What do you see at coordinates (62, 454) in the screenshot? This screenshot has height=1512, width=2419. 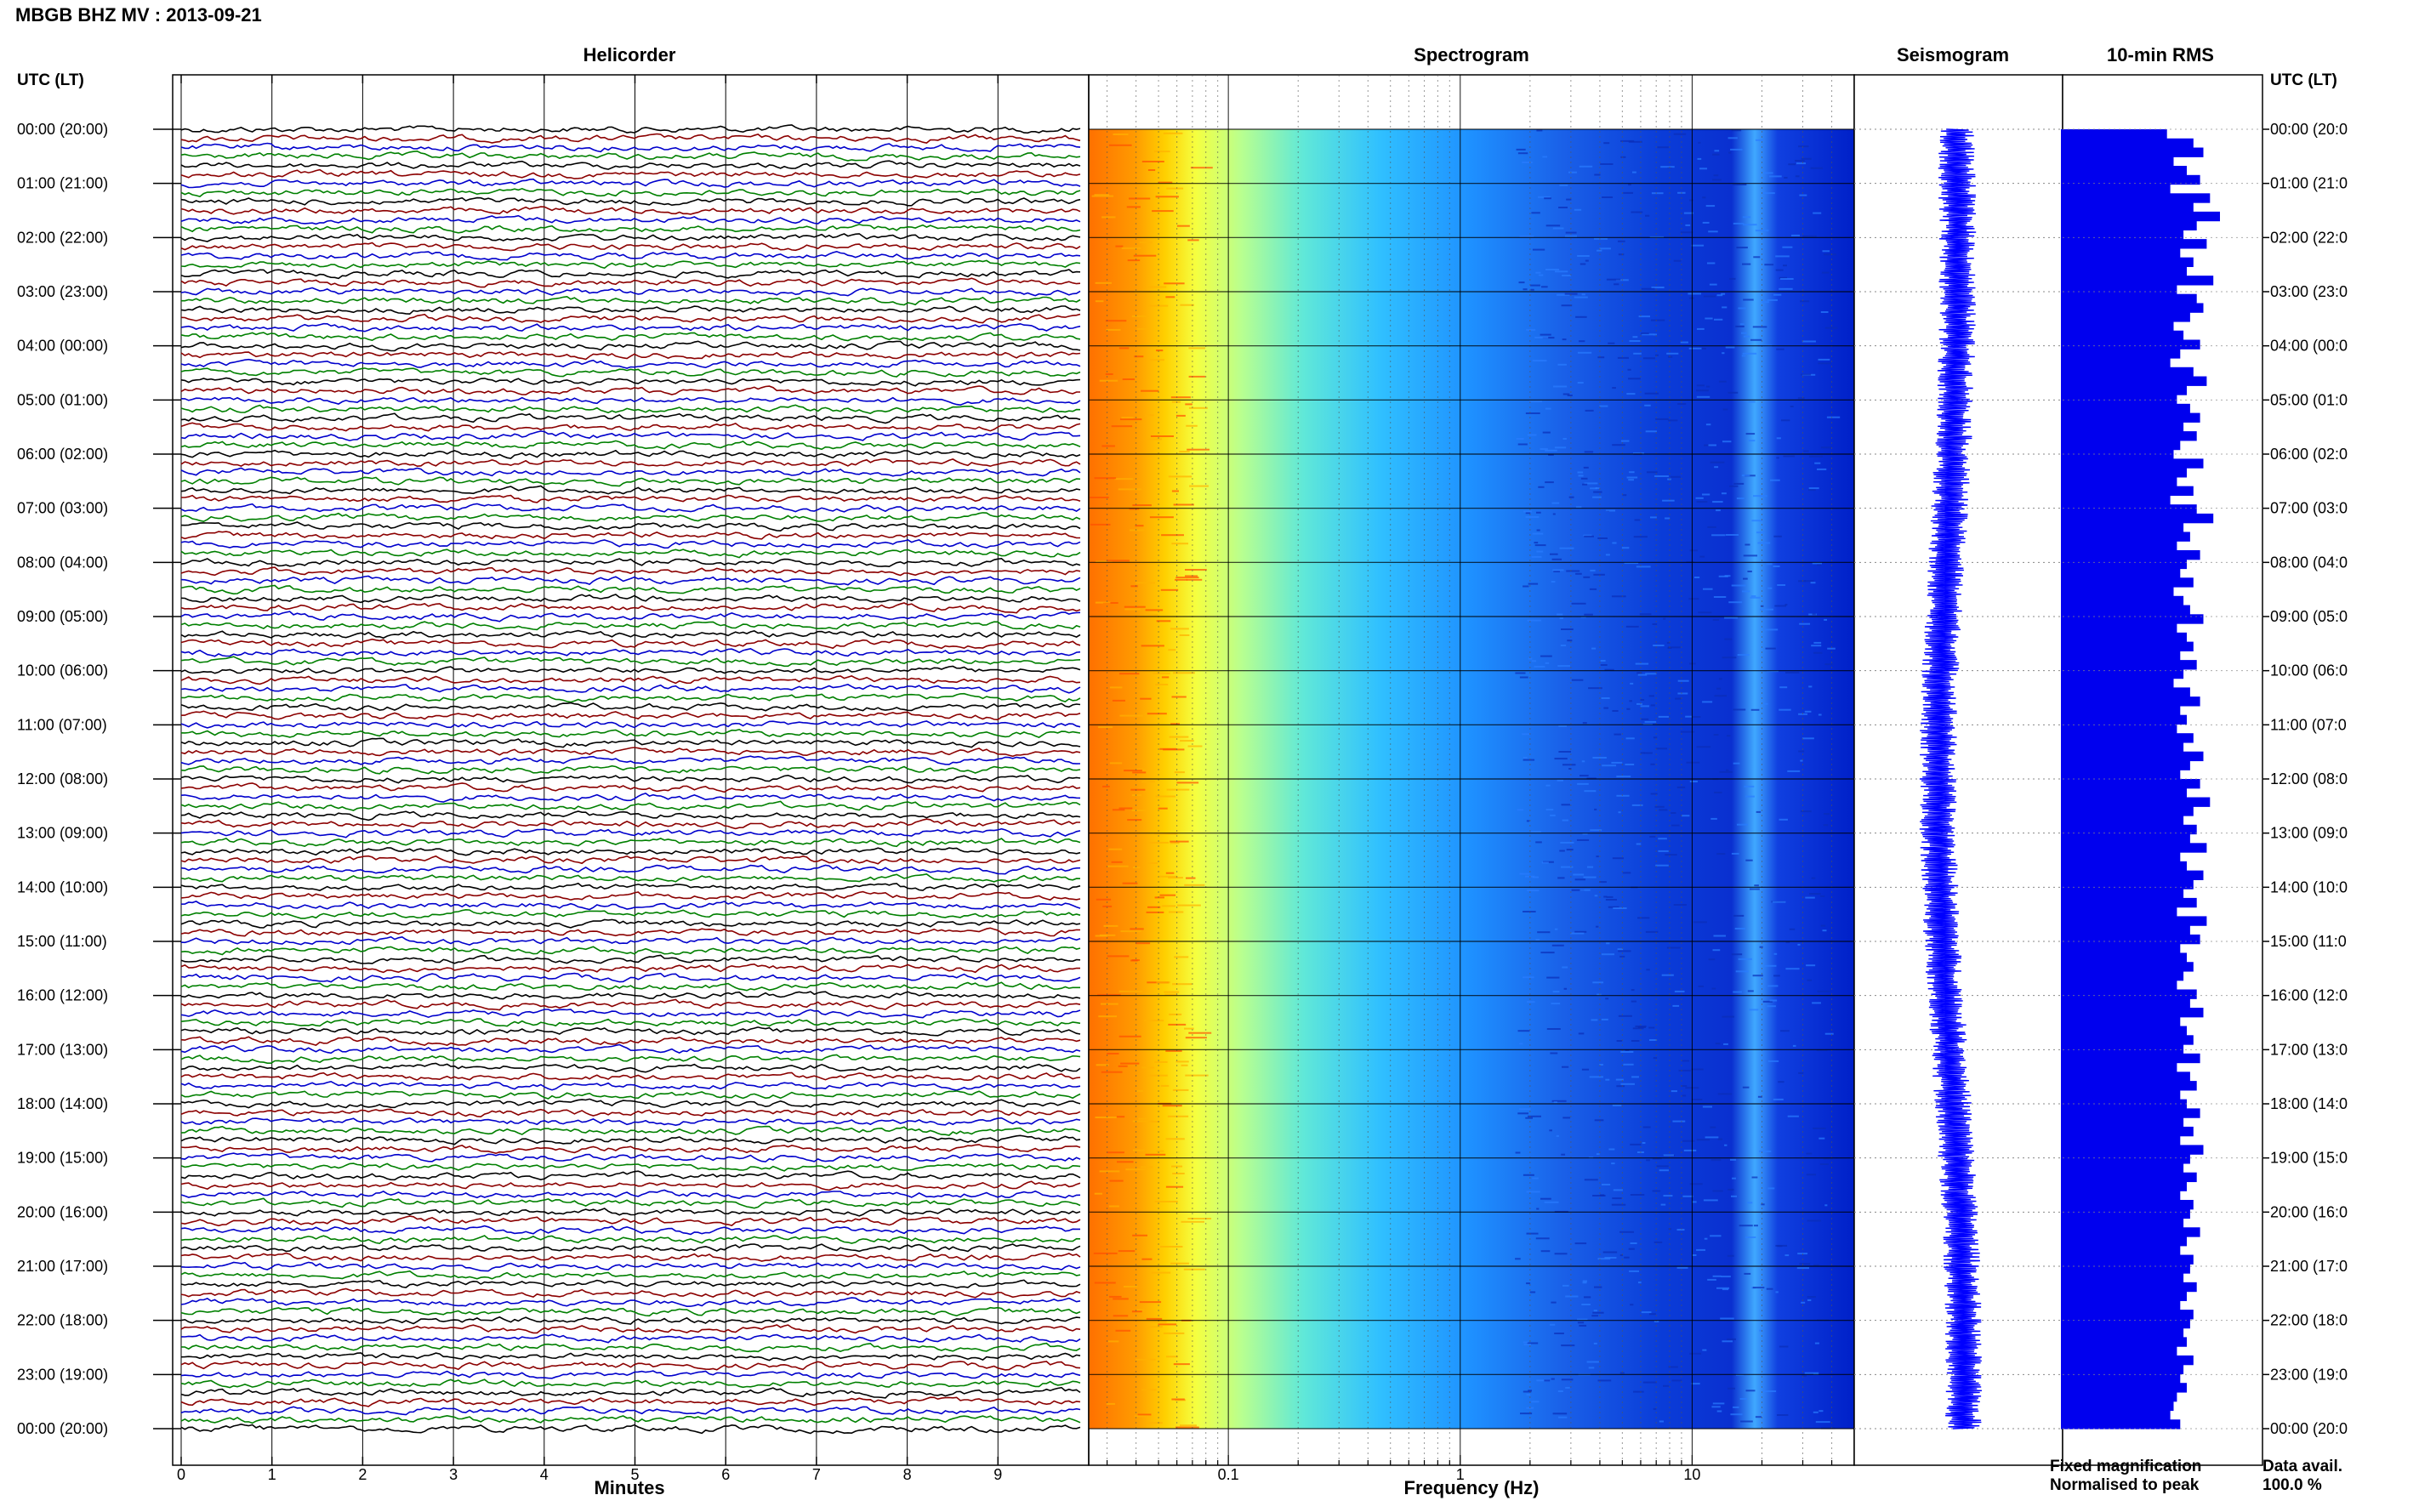 I see `left-hour-label: 06:00 (02:00)` at bounding box center [62, 454].